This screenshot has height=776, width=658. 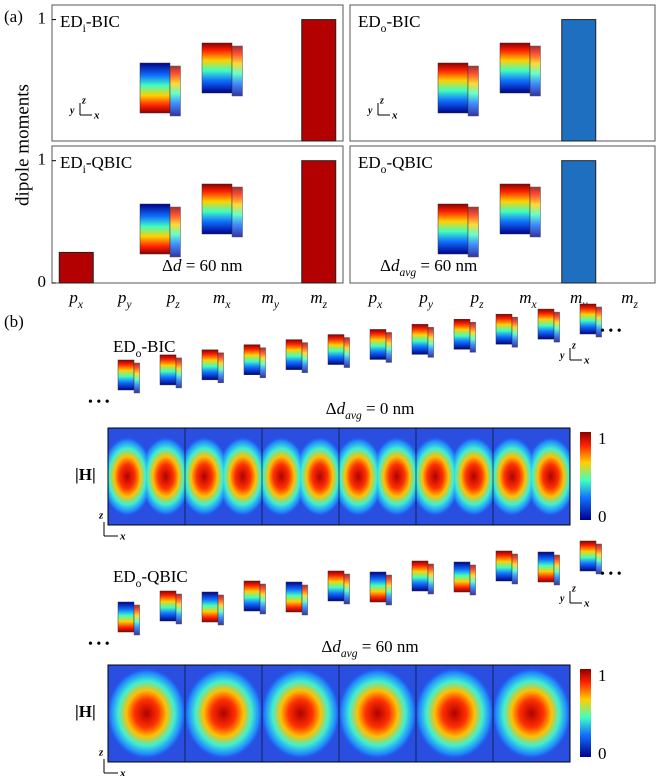 I want to click on axis-label: y, so click(x=370, y=110).